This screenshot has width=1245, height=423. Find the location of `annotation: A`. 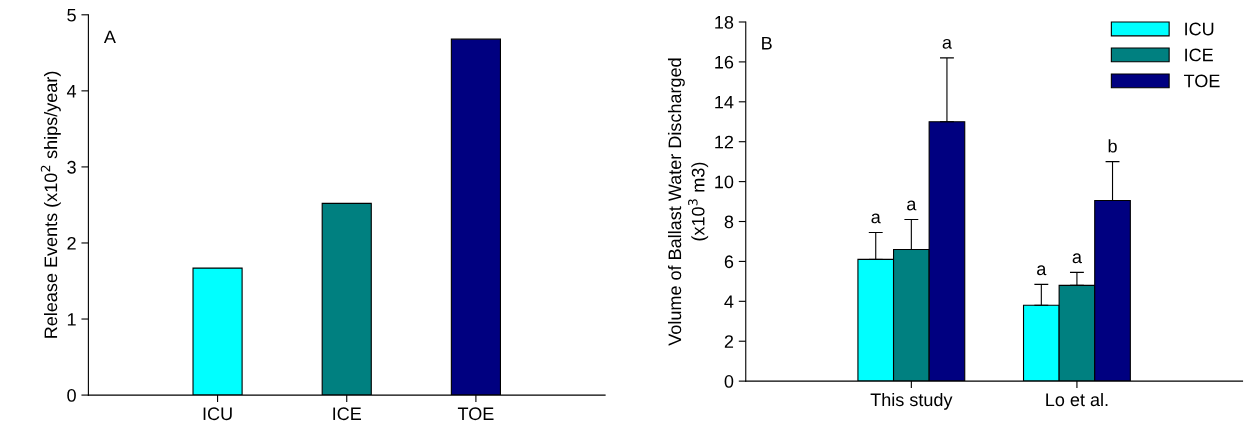

annotation: A is located at coordinates (109, 37).